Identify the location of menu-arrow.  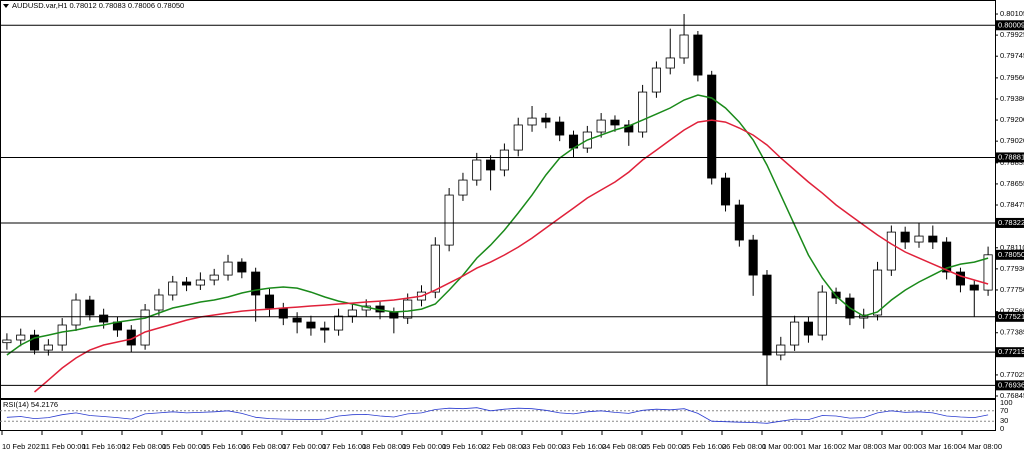
(6, 6).